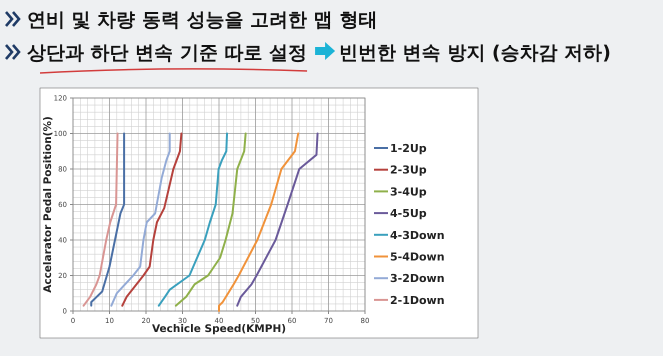 This screenshot has width=663, height=356. Describe the element at coordinates (202, 20) in the screenshot. I see `chart-title: 연비 및 차량 동력 성능을 고려한 맵 형태` at that location.